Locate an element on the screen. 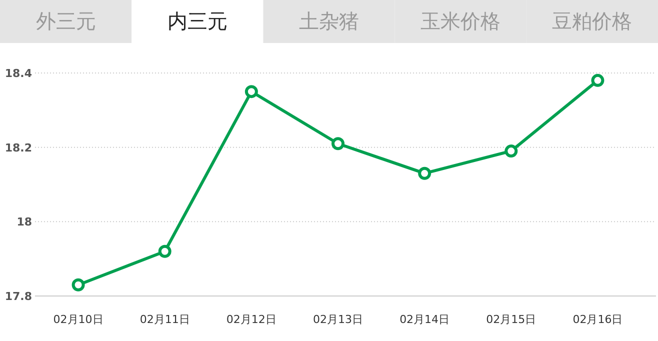  text: 外三元 is located at coordinates (66, 21).